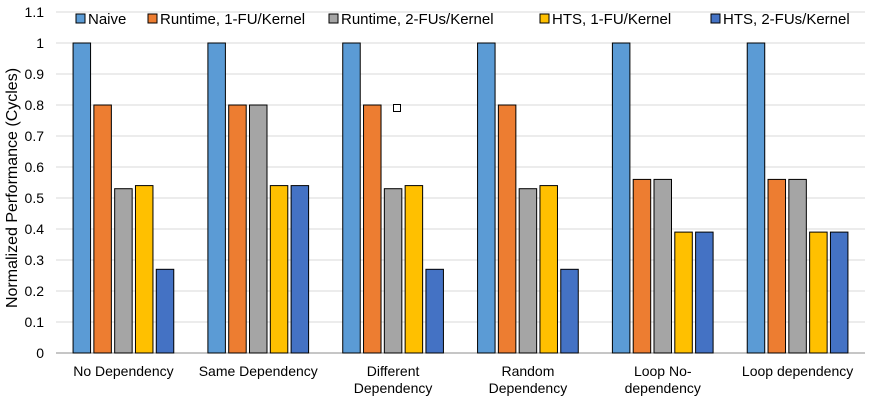 This screenshot has height=417, width=869. Describe the element at coordinates (663, 388) in the screenshot. I see `category-label: dependency` at that location.